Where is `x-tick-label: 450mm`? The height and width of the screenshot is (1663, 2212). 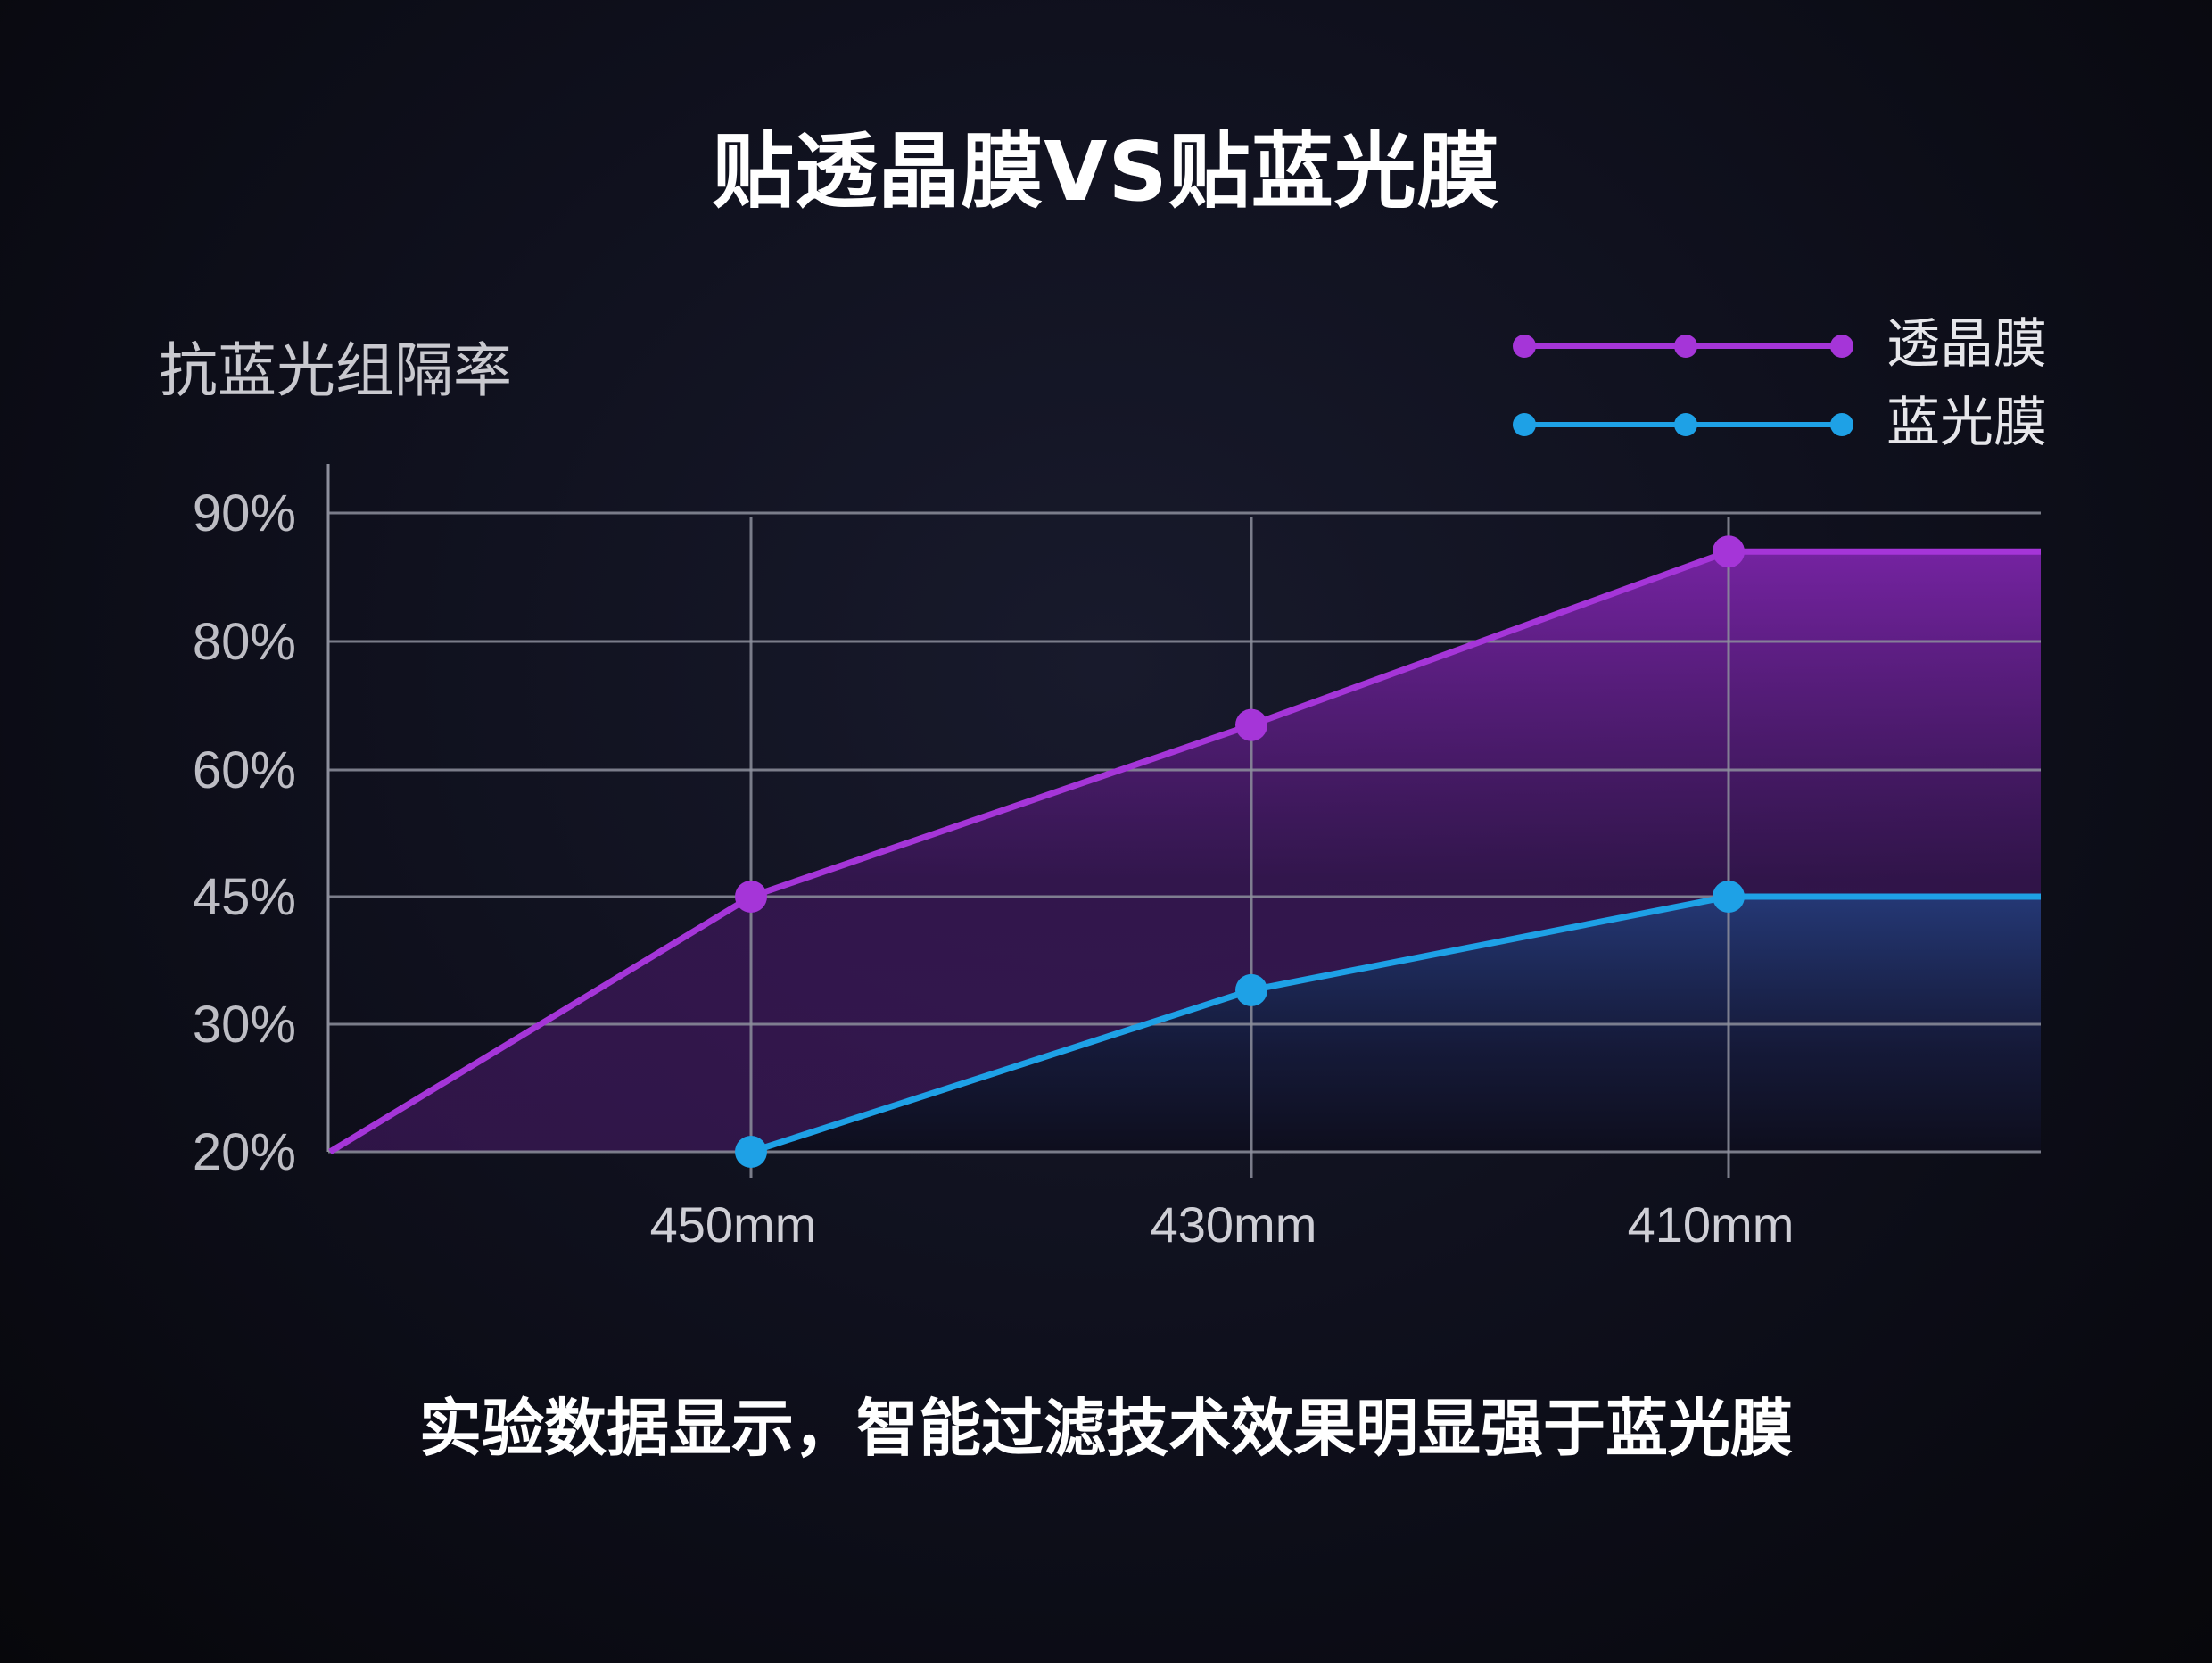
x-tick-label: 450mm is located at coordinates (734, 1224).